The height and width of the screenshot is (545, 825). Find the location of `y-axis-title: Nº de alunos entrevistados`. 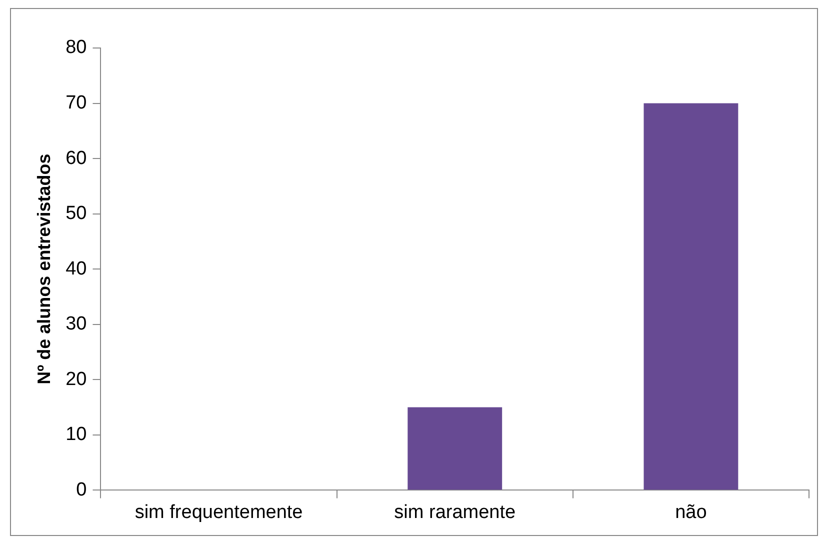

y-axis-title: Nº de alunos entrevistados is located at coordinates (44, 269).